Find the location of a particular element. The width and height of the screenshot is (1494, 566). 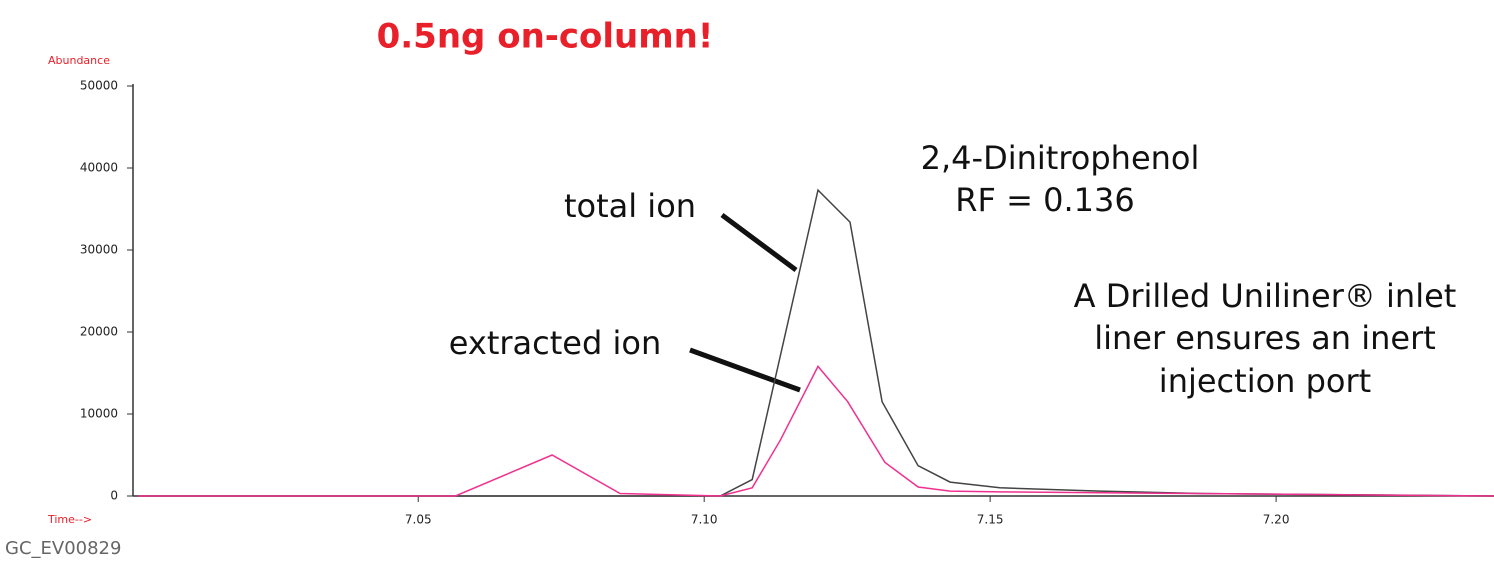

x-tick-label: 7.05 is located at coordinates (418, 520).